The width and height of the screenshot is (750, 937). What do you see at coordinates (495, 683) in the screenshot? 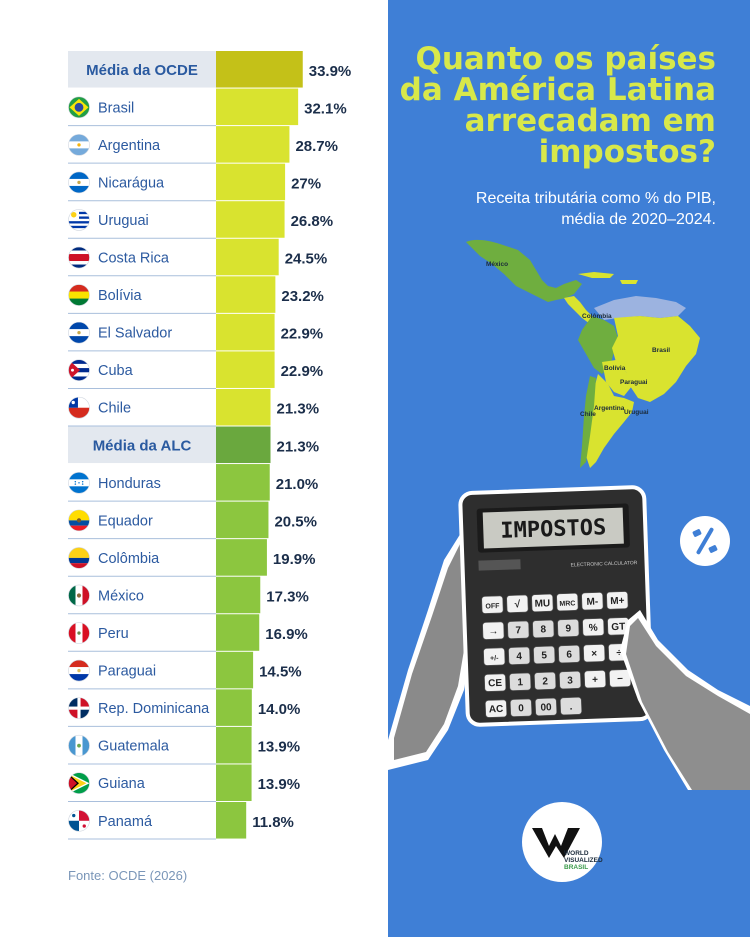
I see `calc-key-label: CE` at bounding box center [495, 683].